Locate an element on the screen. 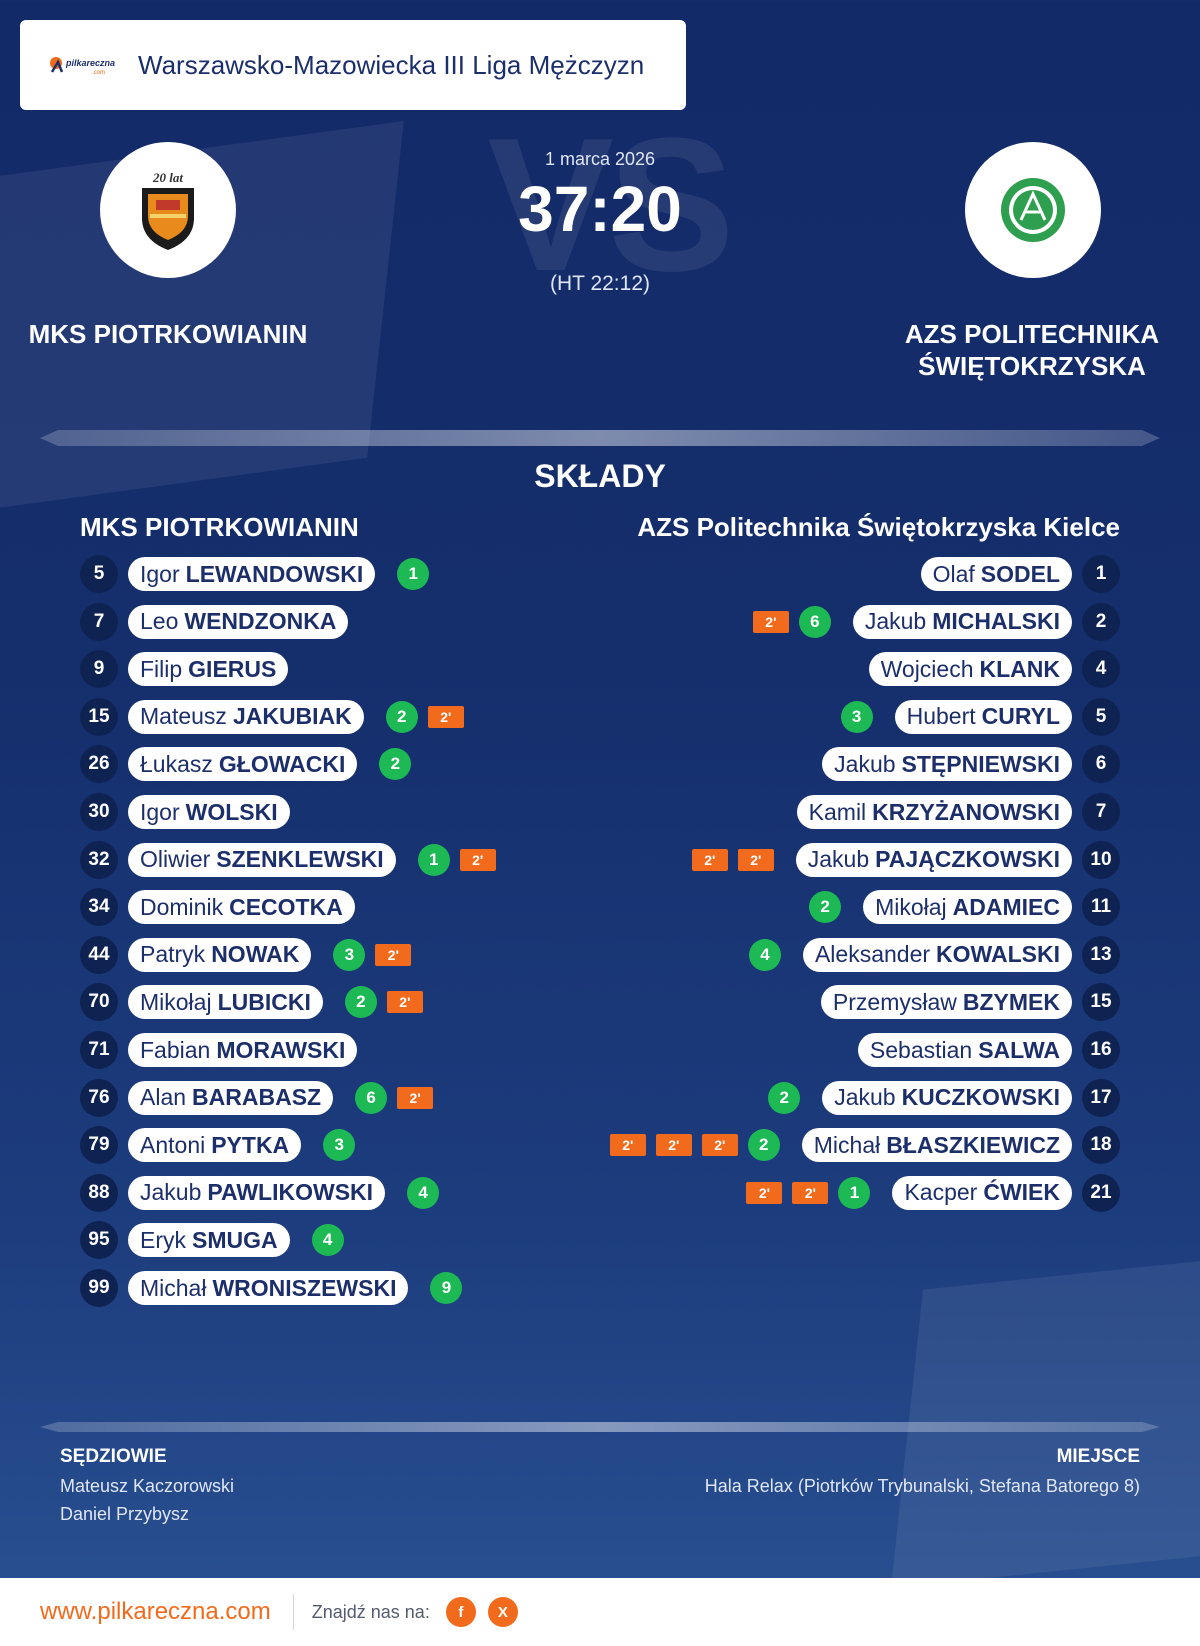 The width and height of the screenshot is (1200, 1646). x-icon: X is located at coordinates (502, 1612).